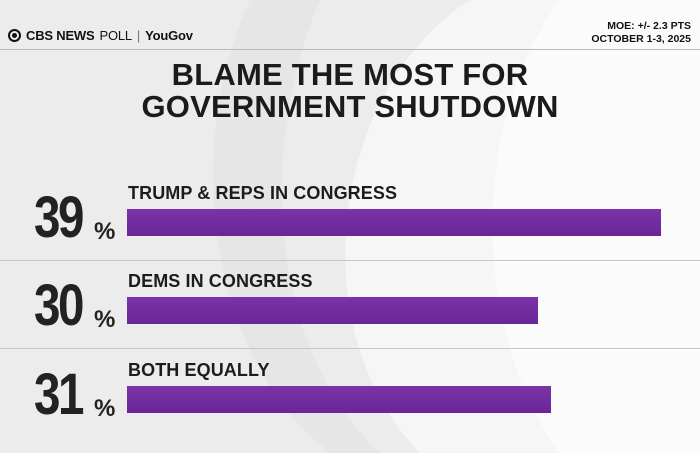 This screenshot has width=700, height=453. I want to click on data-label-value: 30, so click(59, 305).